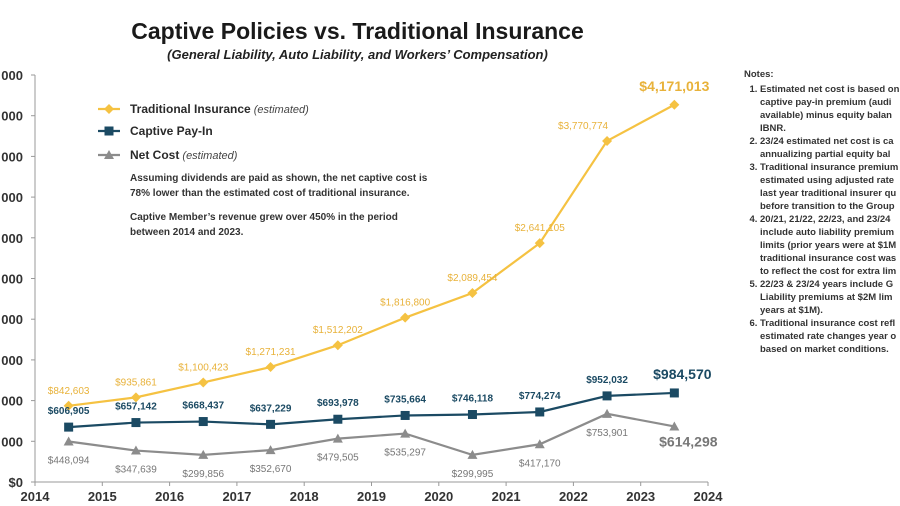 Image resolution: width=900 pixels, height=506 pixels. Describe the element at coordinates (203, 474) in the screenshot. I see `data-label-net-cost: $299,856` at that location.